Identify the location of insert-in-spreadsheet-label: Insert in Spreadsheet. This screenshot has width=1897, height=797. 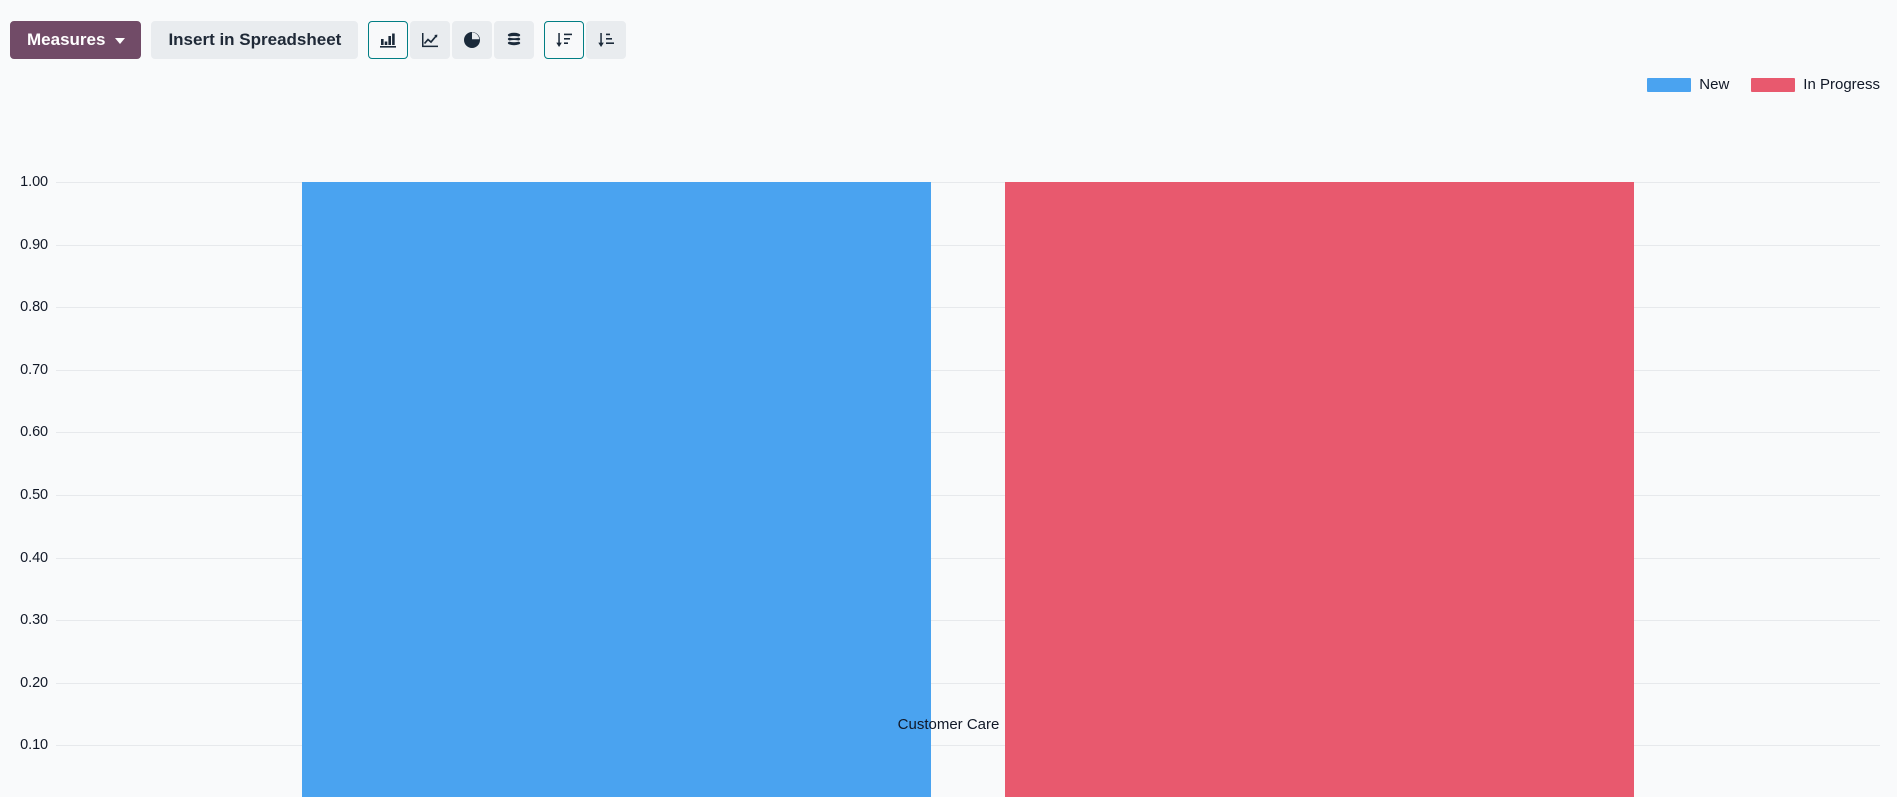
(255, 39).